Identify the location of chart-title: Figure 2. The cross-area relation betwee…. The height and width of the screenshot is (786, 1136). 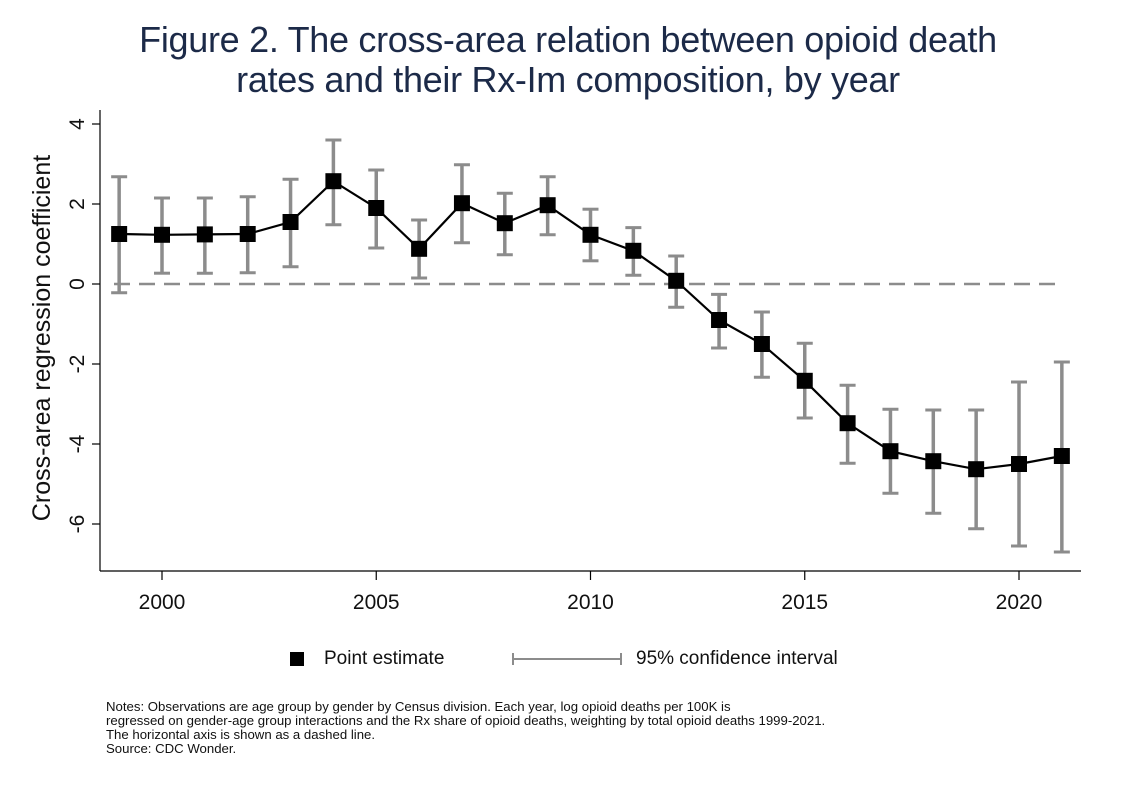
(568, 60).